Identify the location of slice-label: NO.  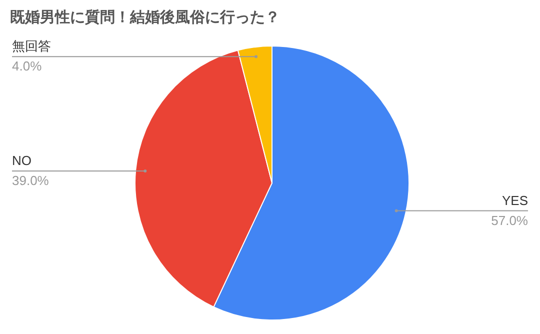
(22, 160).